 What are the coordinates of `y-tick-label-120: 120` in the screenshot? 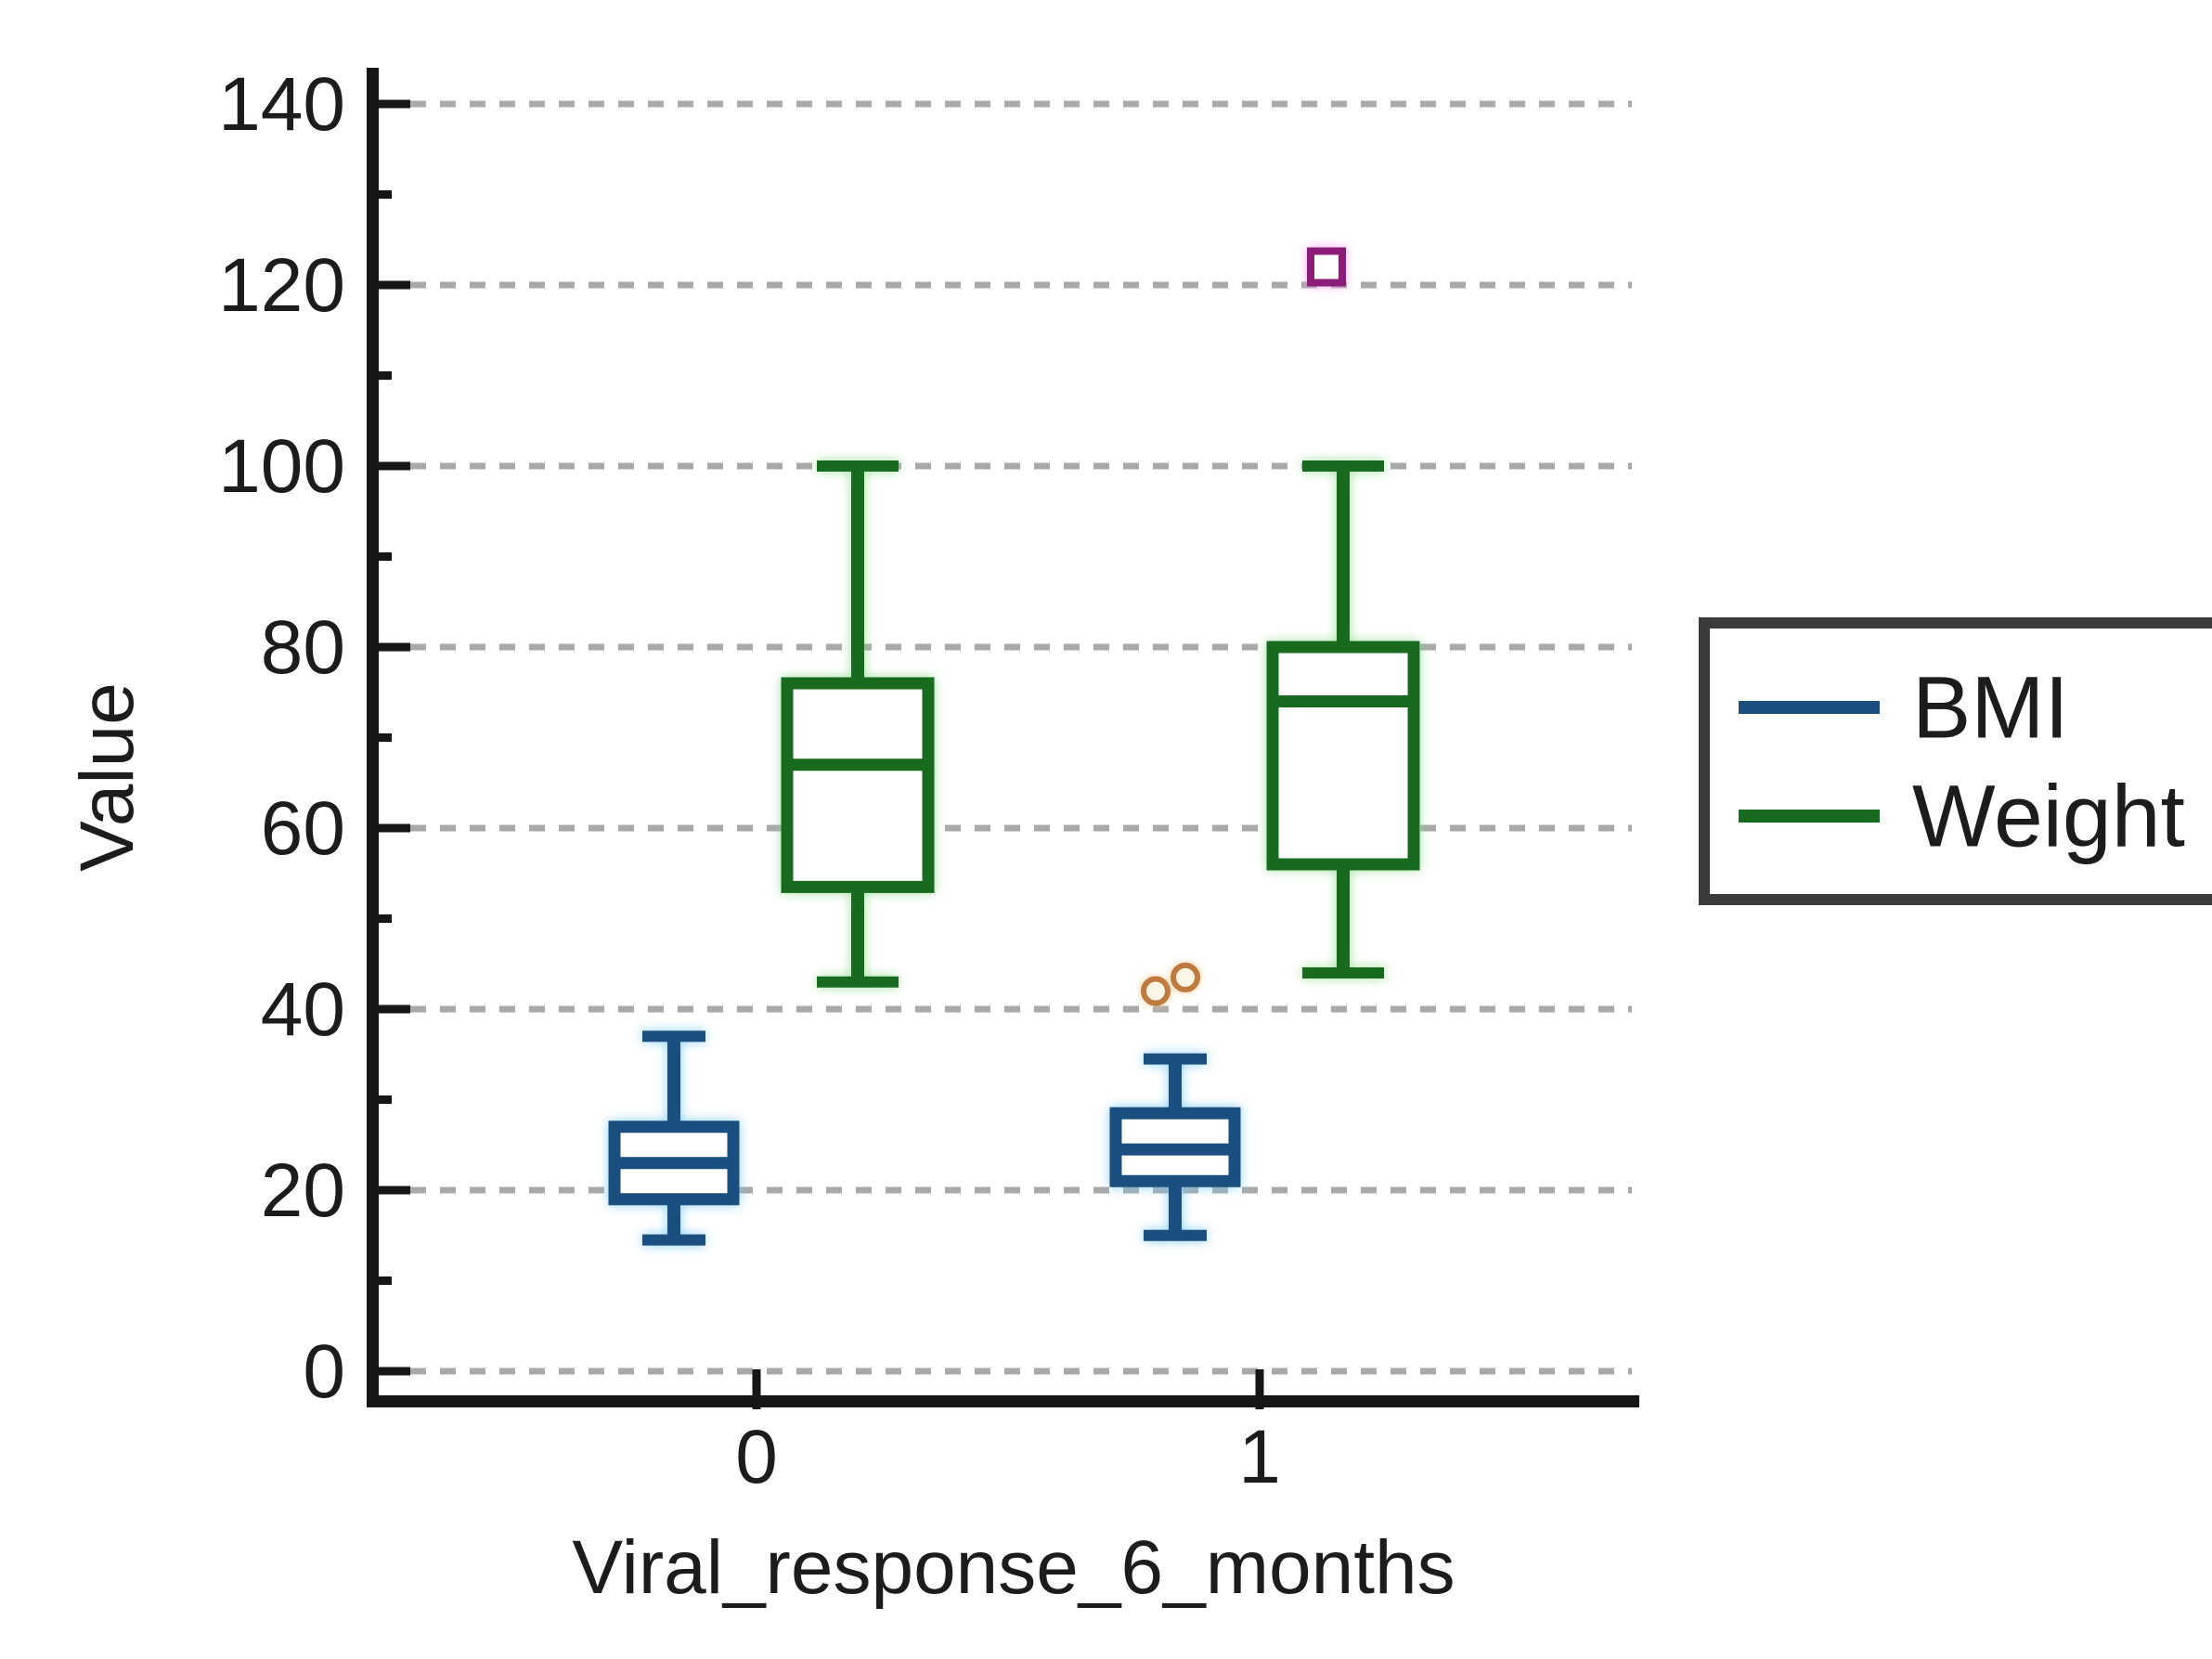 It's located at (281, 285).